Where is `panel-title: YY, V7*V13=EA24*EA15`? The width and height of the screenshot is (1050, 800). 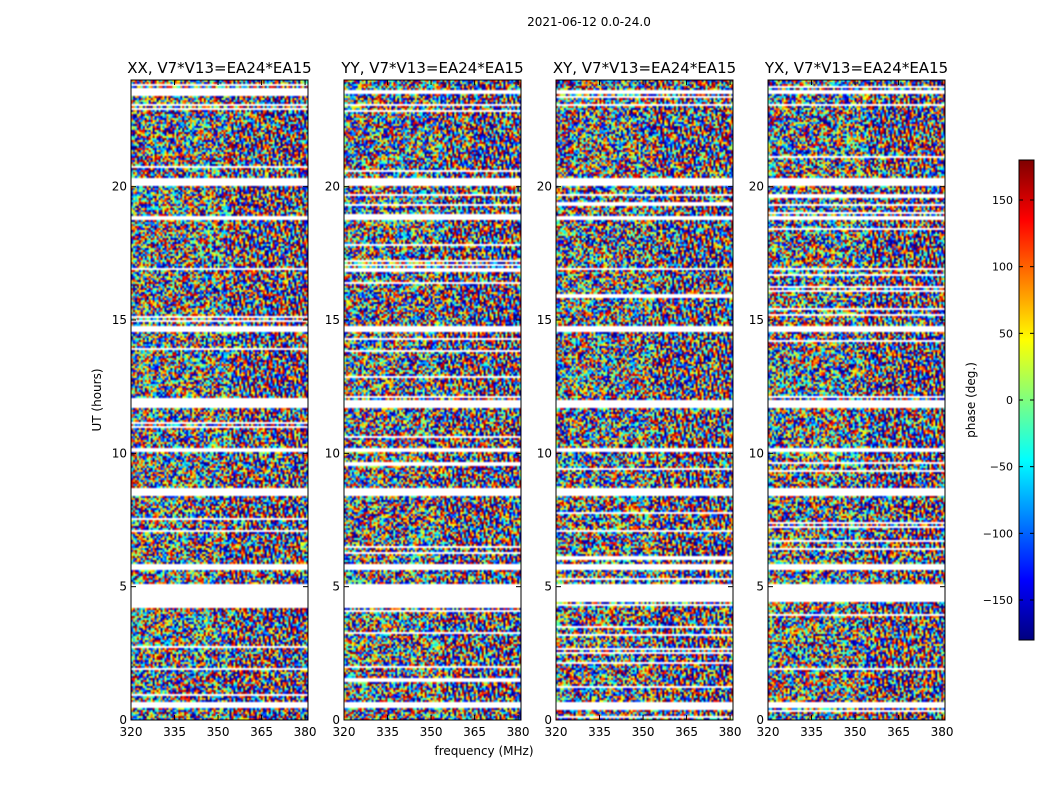 panel-title: YY, V7*V13=EA24*EA15 is located at coordinates (431, 68).